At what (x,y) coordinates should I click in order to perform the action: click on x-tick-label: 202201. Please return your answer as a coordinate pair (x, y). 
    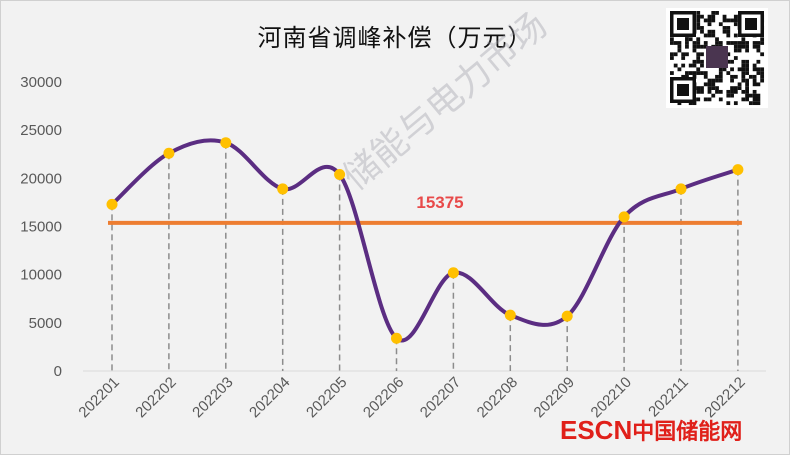
    Looking at the image, I should click on (98, 397).